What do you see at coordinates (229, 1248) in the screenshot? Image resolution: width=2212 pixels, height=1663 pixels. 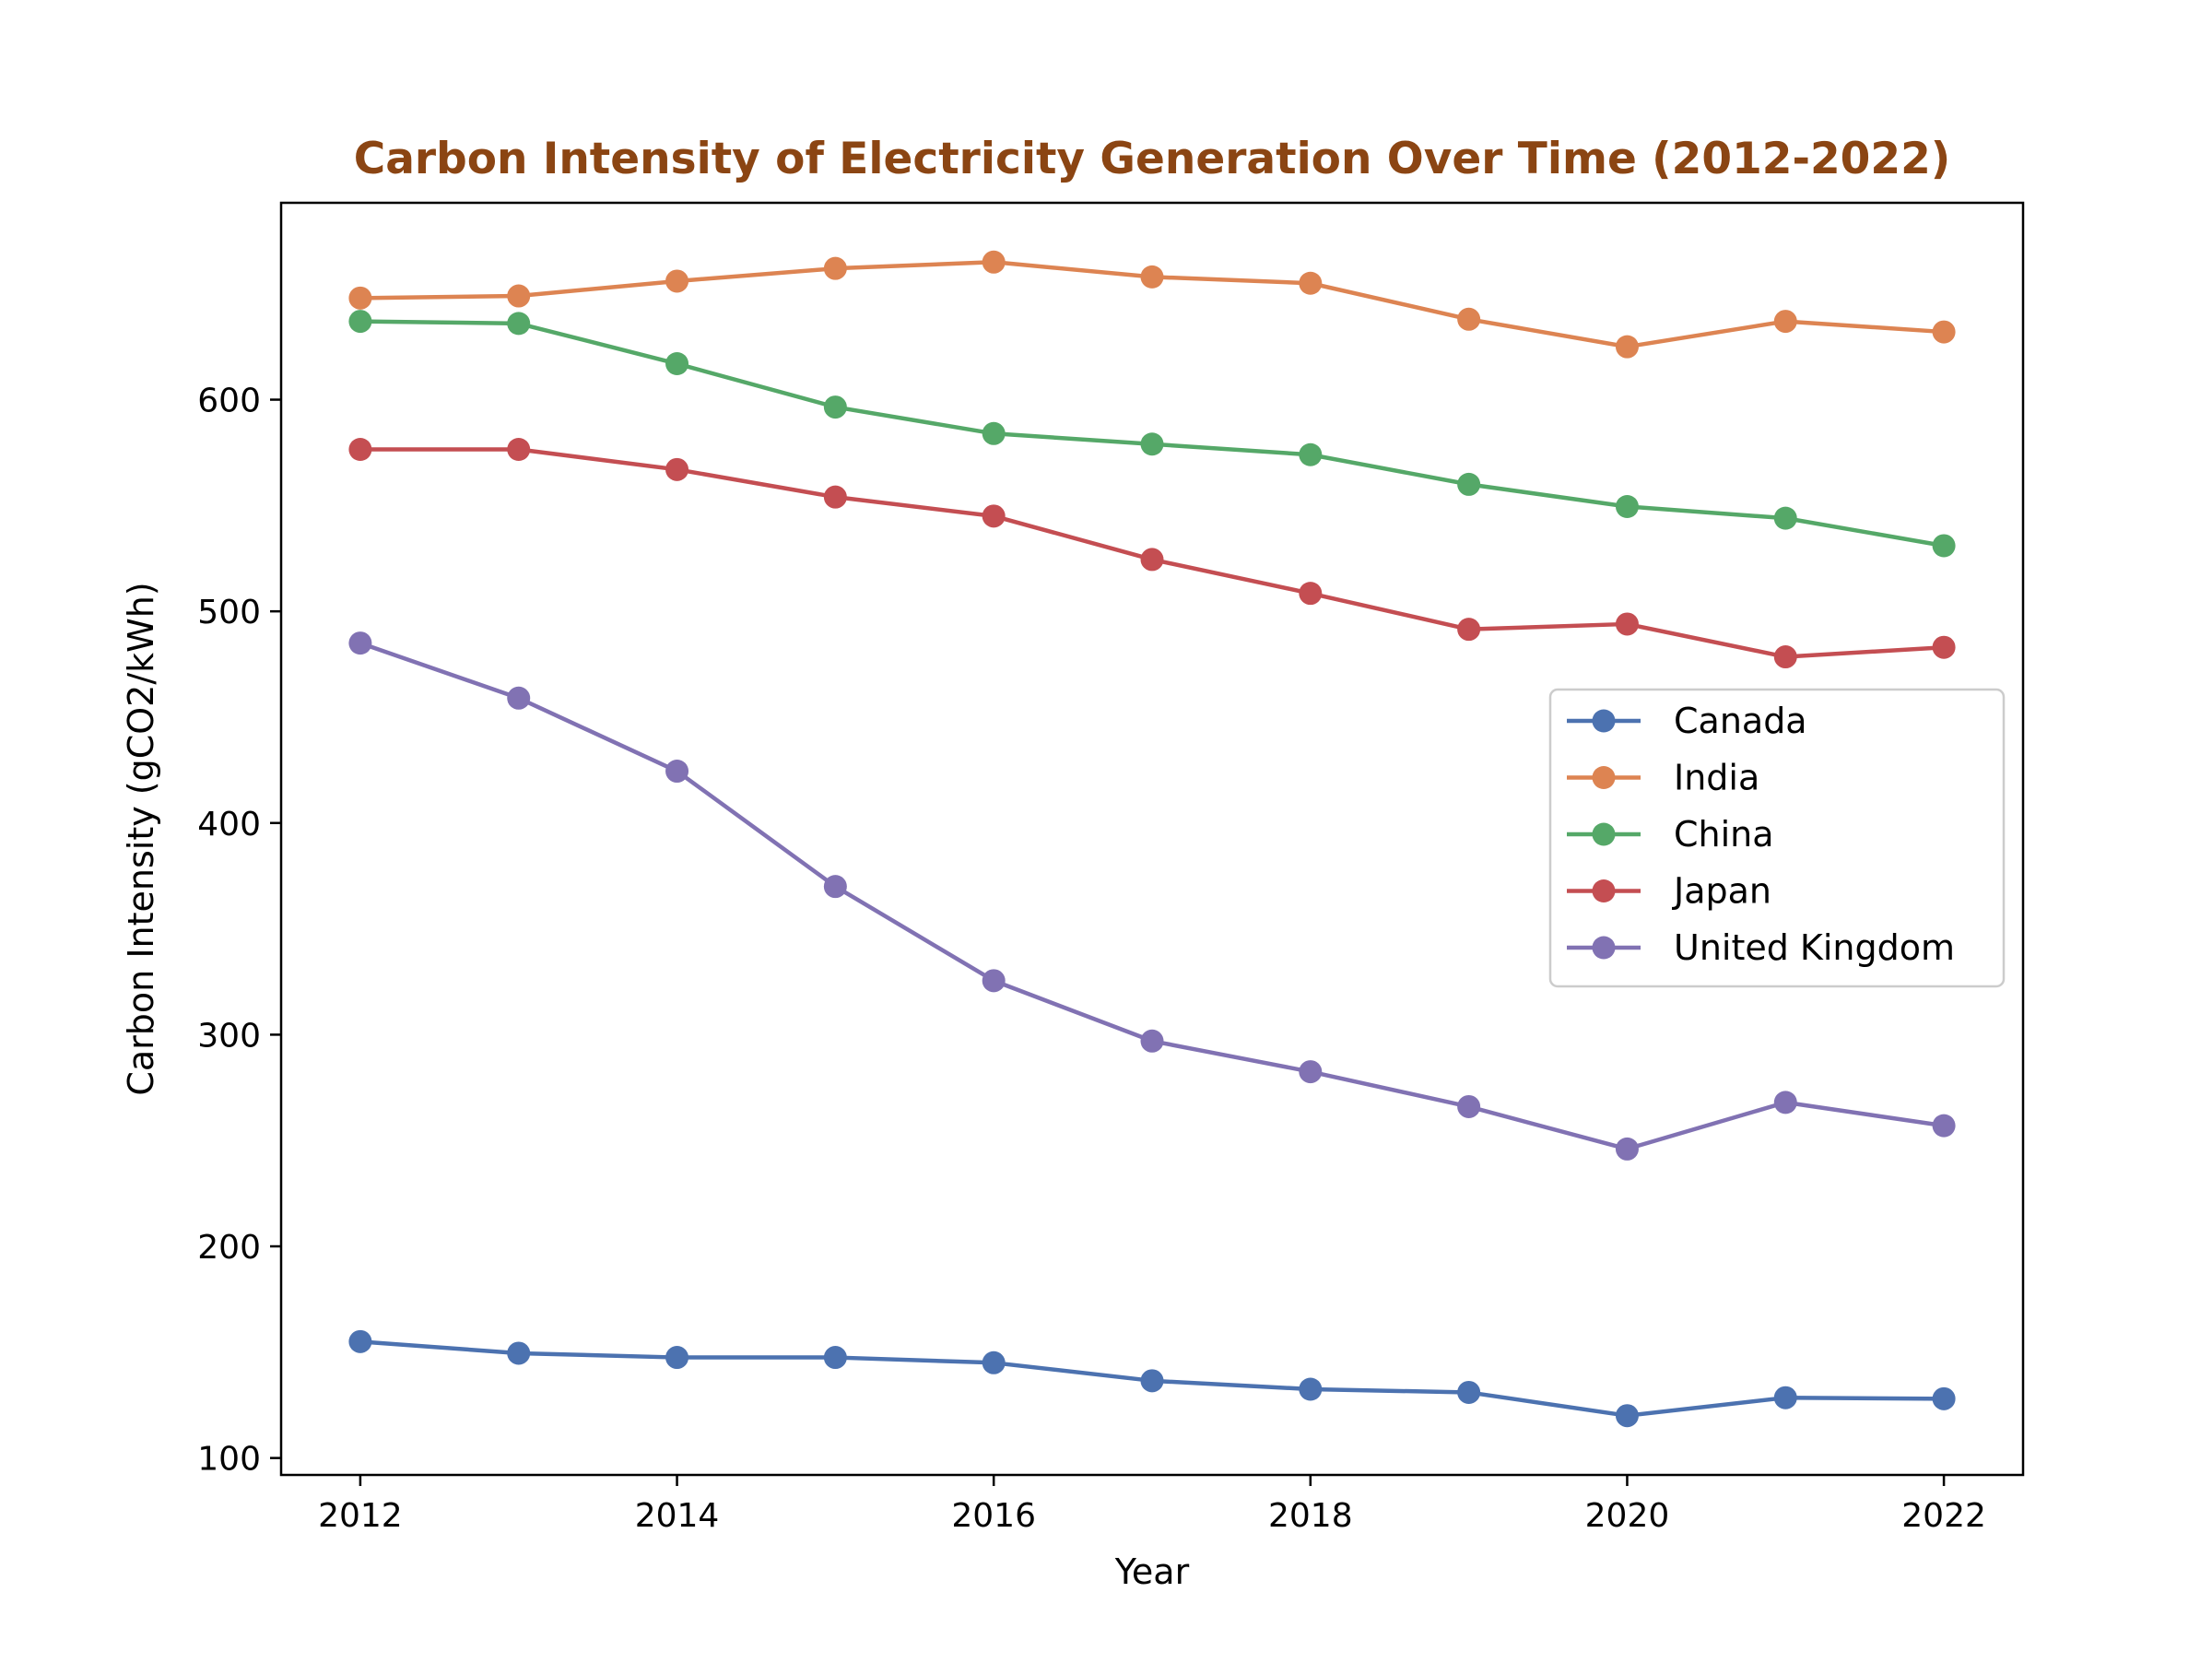 I see `y-tick-label: 200` at bounding box center [229, 1248].